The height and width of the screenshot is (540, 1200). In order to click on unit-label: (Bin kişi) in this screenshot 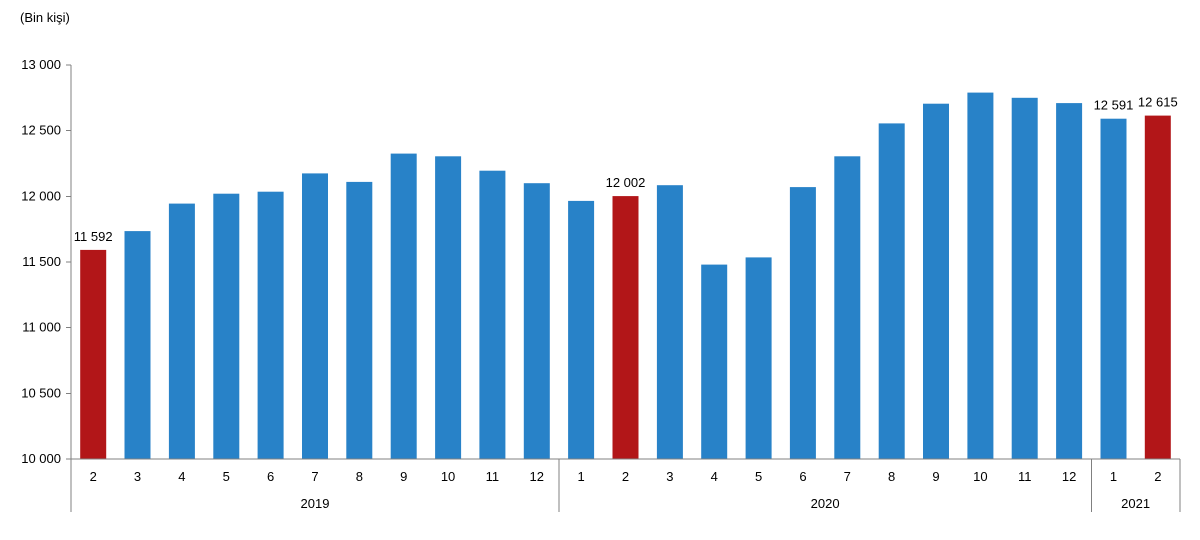, I will do `click(45, 17)`.